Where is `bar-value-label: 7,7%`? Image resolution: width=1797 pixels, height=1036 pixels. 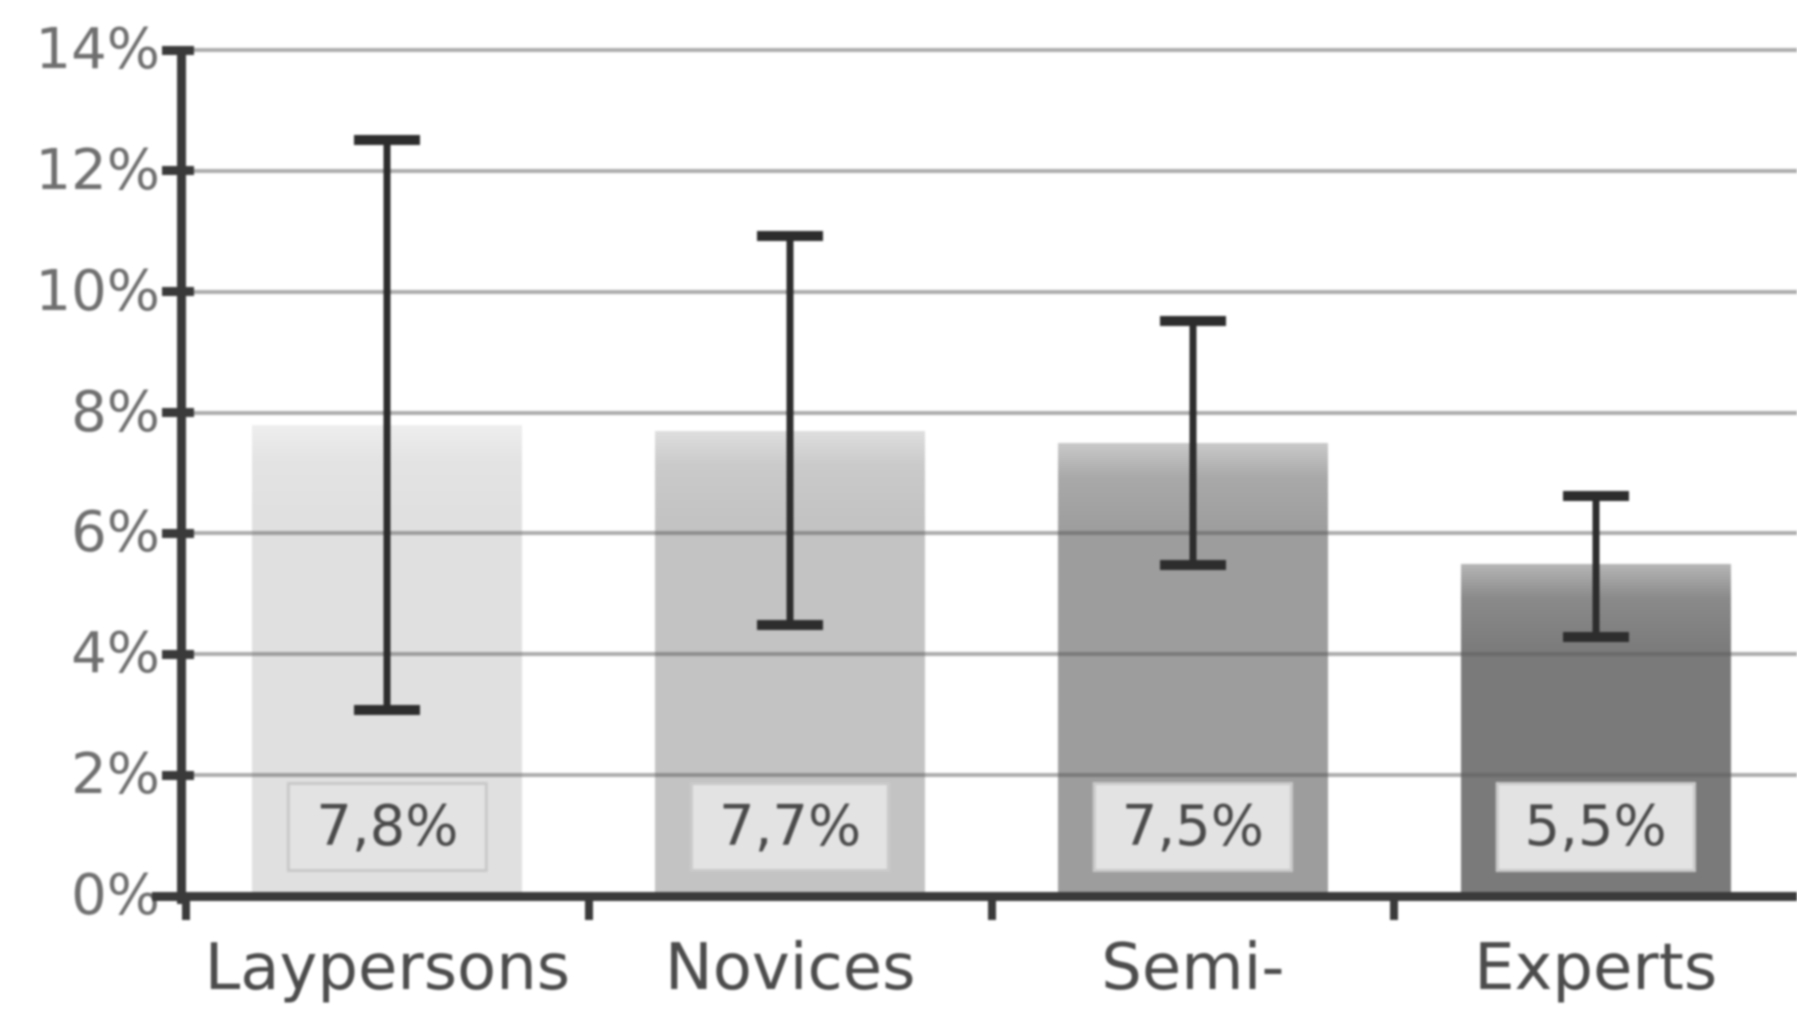
bar-value-label: 7,7% is located at coordinates (790, 827).